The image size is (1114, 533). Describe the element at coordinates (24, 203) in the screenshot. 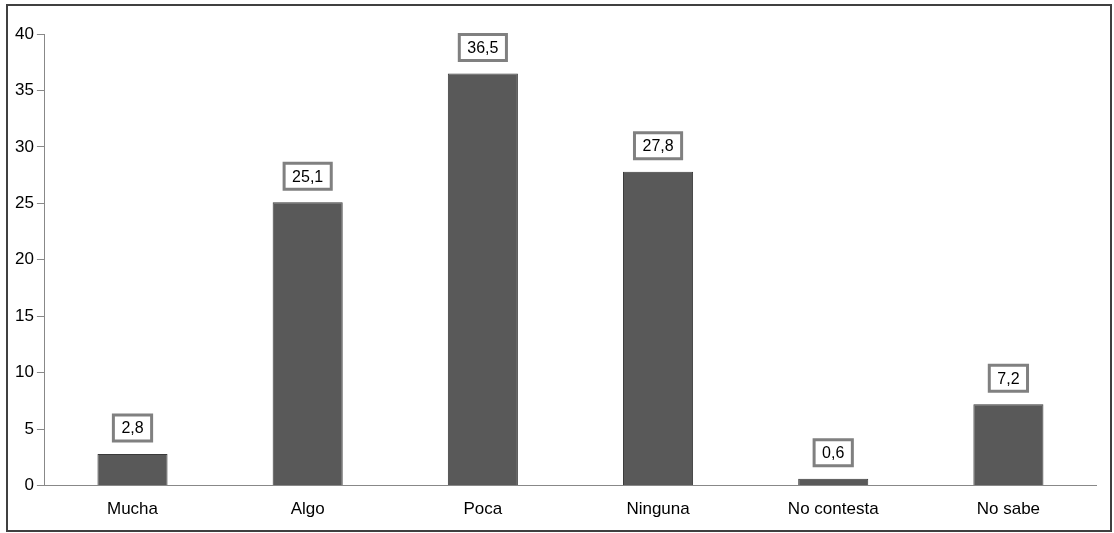

I see `y-tick-label: 25` at that location.